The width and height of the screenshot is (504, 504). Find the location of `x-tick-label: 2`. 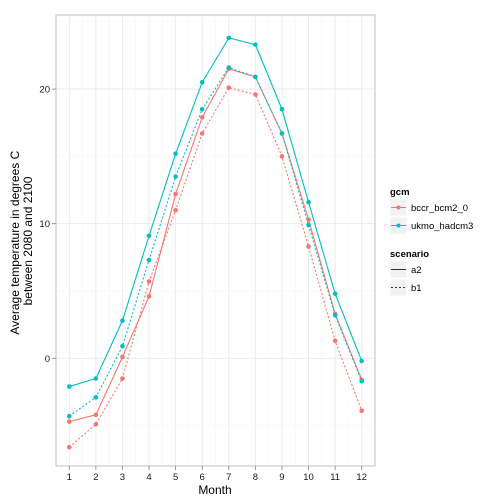

x-tick-label: 2 is located at coordinates (95, 477).